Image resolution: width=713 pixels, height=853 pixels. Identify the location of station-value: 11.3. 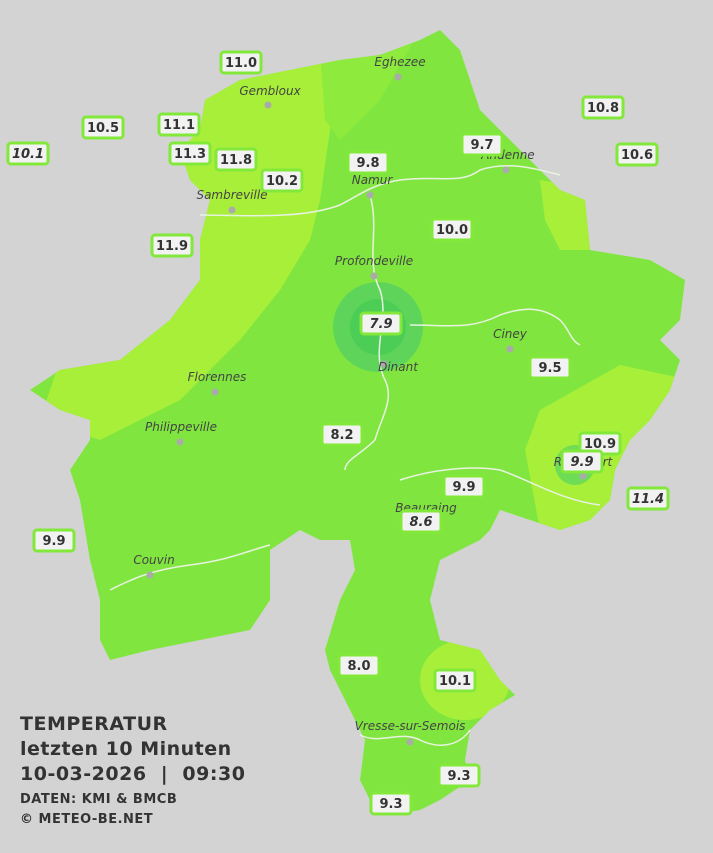
(190, 154).